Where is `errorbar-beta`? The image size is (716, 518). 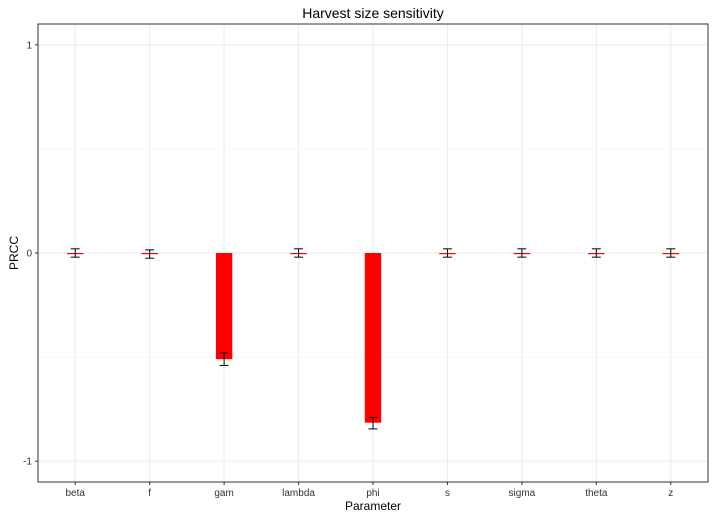
errorbar-beta is located at coordinates (75, 253).